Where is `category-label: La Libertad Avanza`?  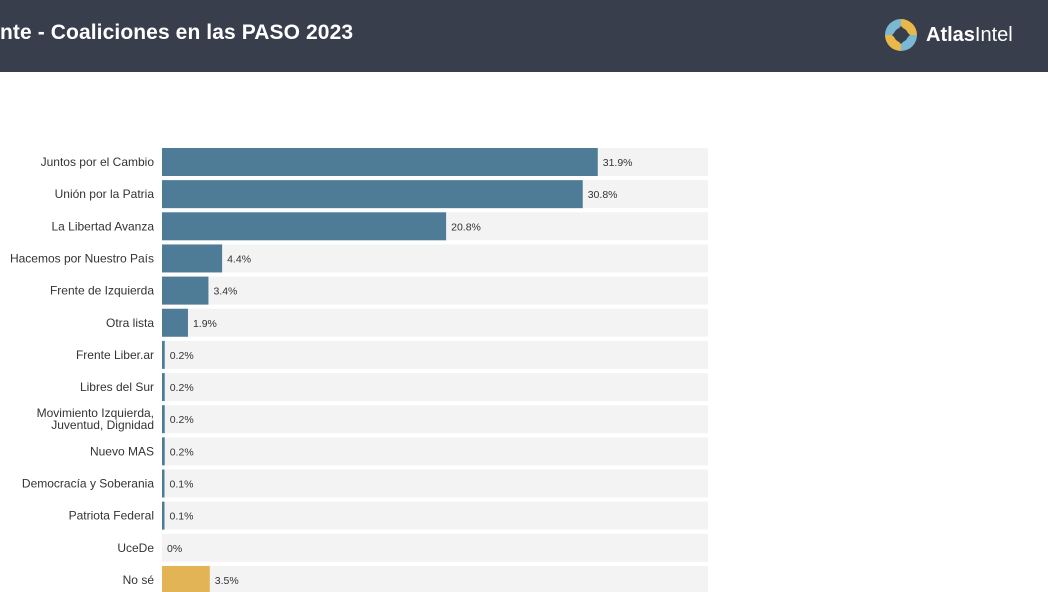
category-label: La Libertad Avanza is located at coordinates (102, 226).